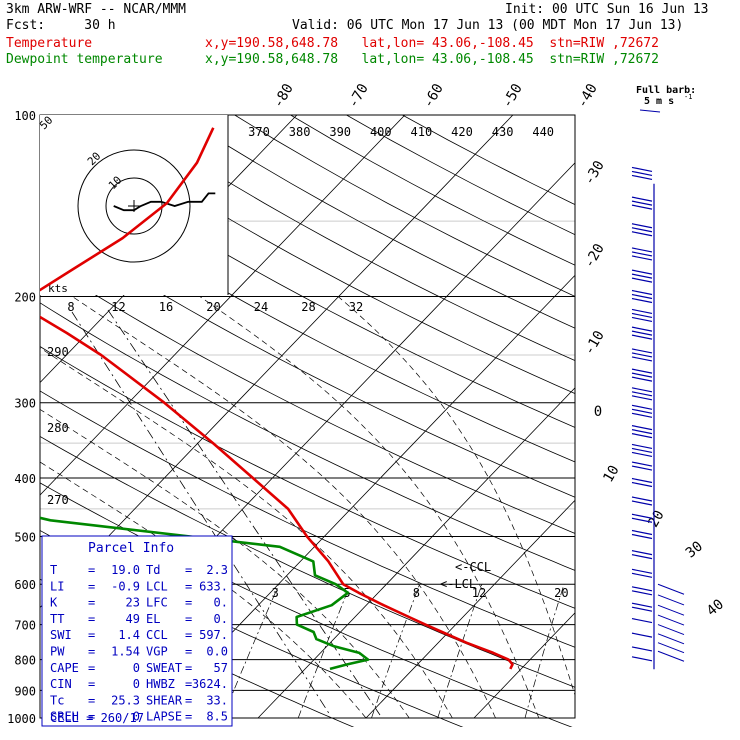  What do you see at coordinates (136, 684) in the screenshot?
I see `parcel-value: 0` at bounding box center [136, 684].